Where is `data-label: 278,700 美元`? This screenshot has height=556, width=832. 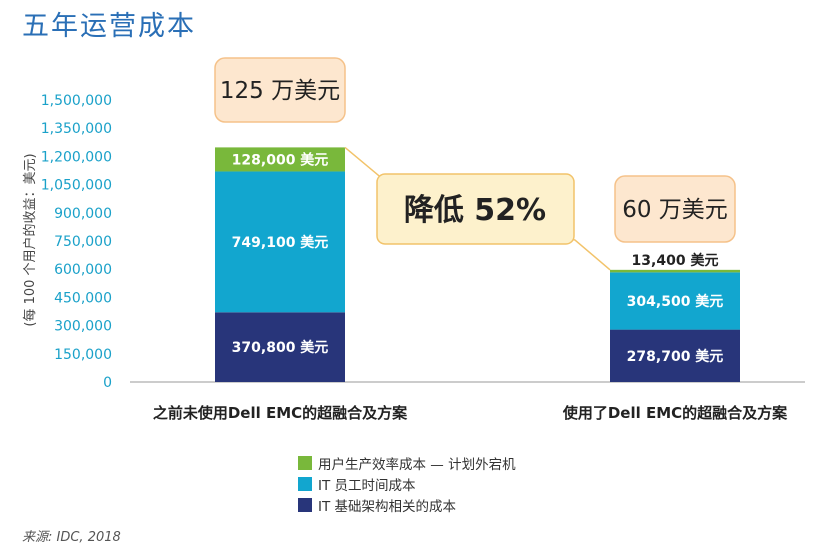 data-label: 278,700 美元 is located at coordinates (675, 356).